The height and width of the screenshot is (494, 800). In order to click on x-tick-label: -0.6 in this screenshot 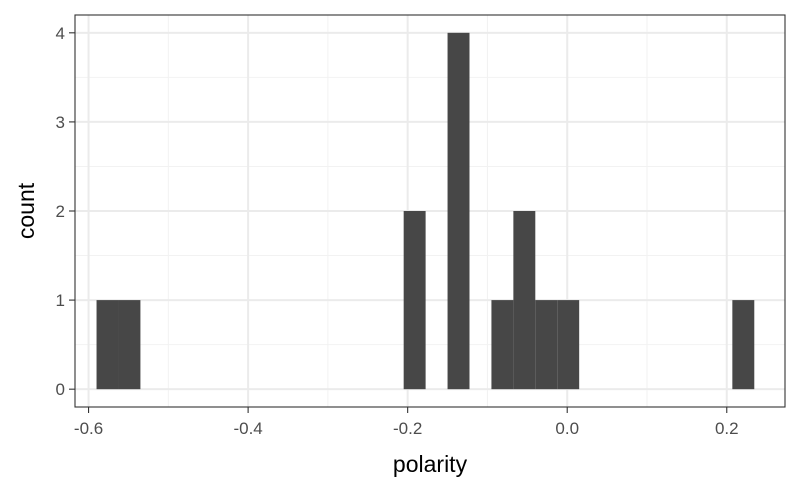, I will do `click(88, 428)`.